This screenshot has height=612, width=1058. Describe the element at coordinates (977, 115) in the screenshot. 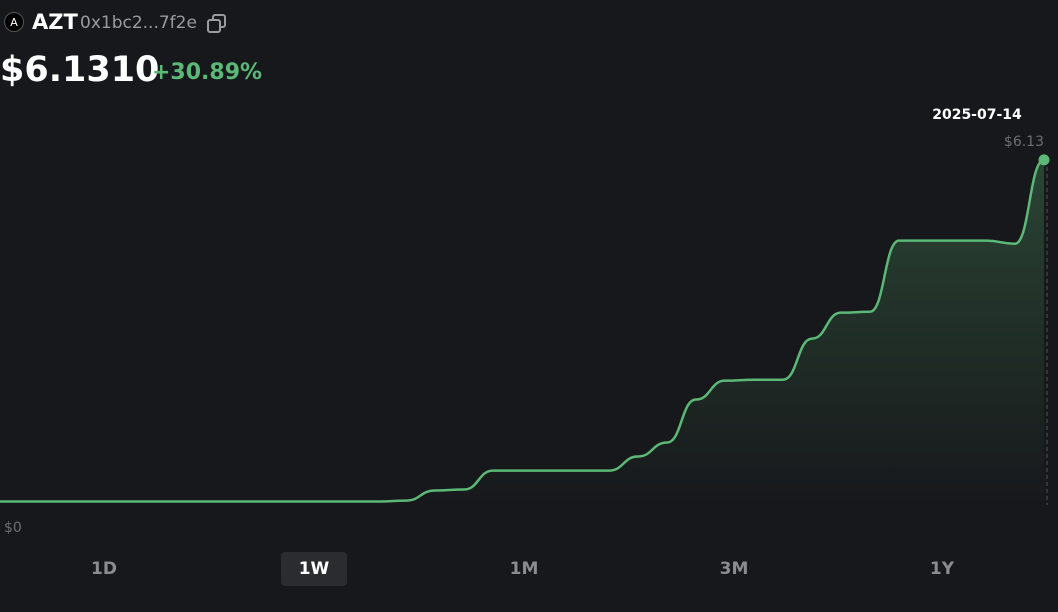

I see `last-date: 2025-07-14` at that location.